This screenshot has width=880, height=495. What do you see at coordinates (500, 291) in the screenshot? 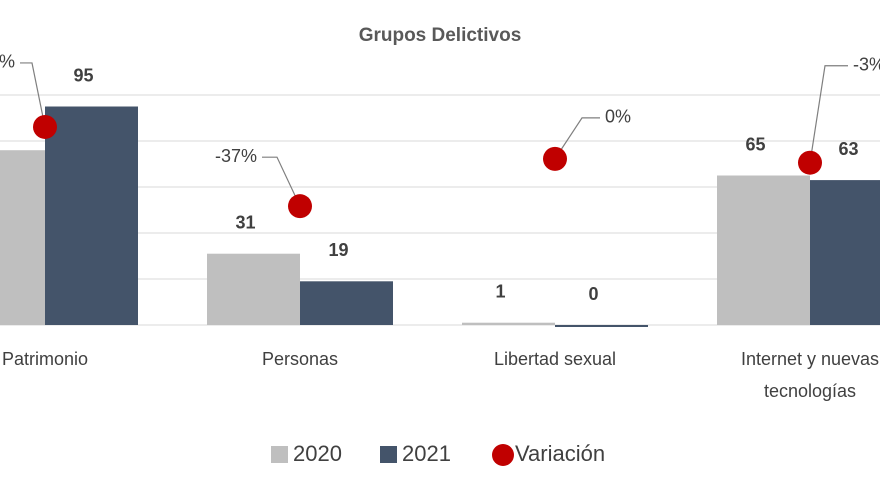
I see `value-label: 1` at bounding box center [500, 291].